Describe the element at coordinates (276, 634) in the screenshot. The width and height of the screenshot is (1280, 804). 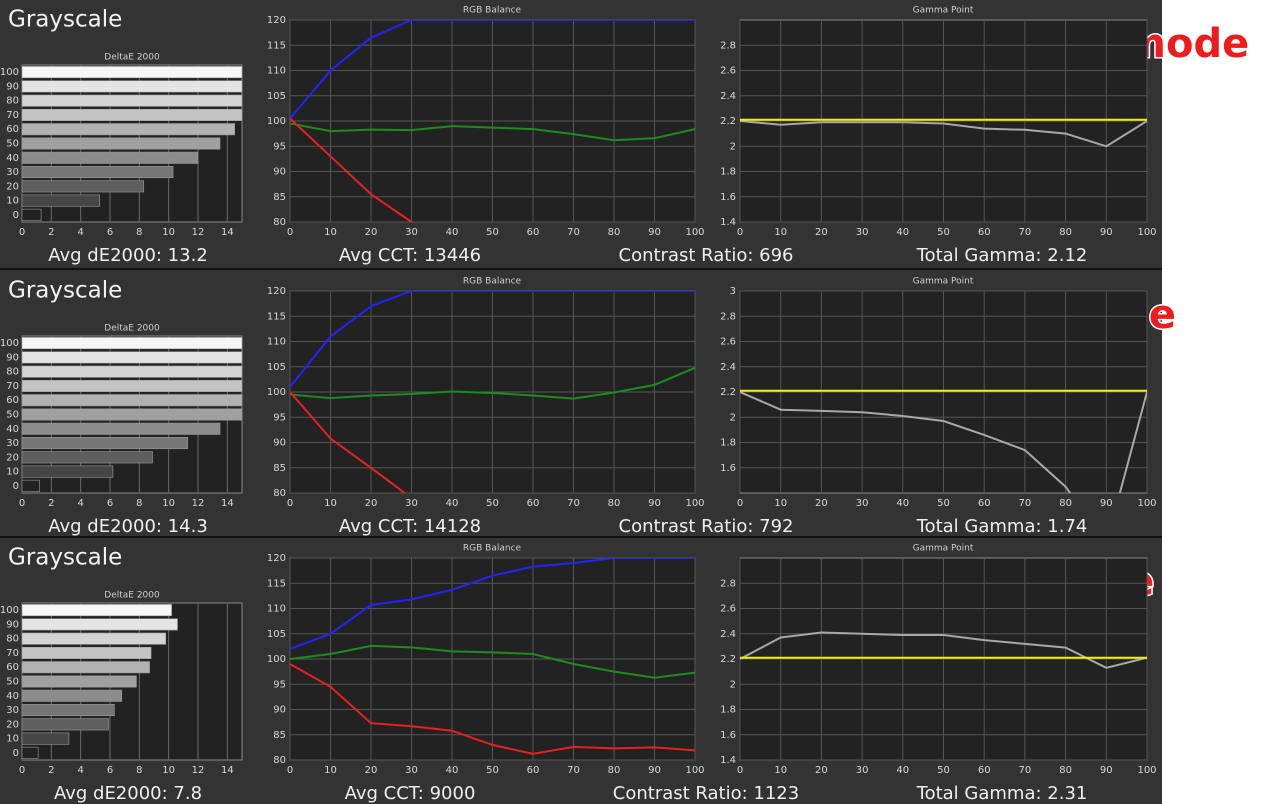
I see `y-tick-label: 105` at that location.